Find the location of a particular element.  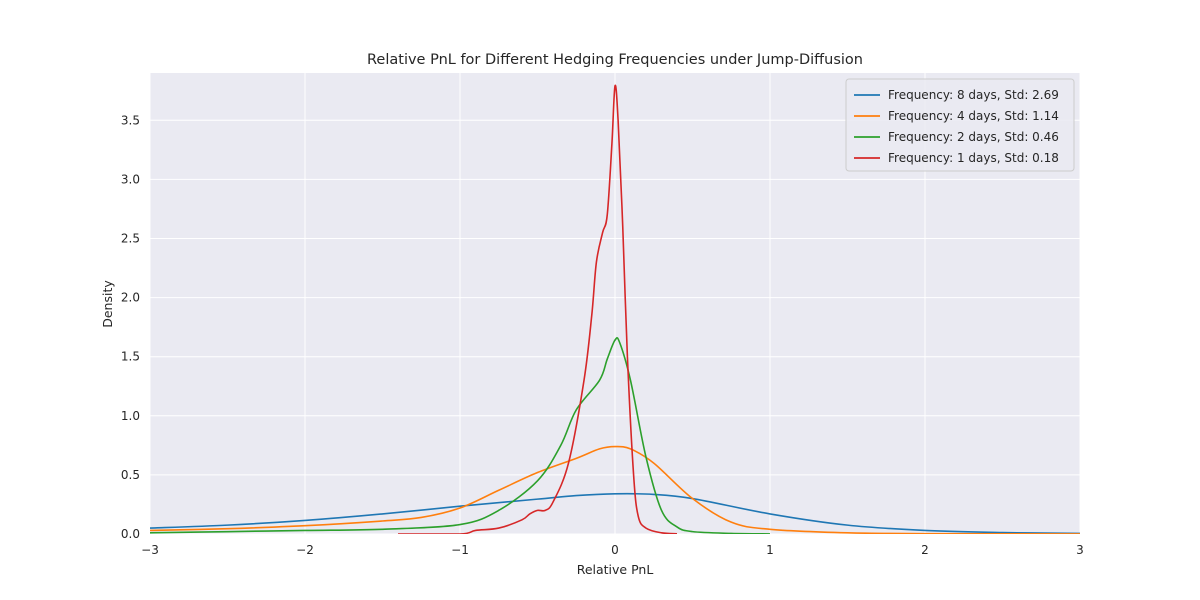

y-tick-labels: 0.0 0.5 1.0 1.5 2.0 2.5 3.0 3.5 is located at coordinates (130, 327).